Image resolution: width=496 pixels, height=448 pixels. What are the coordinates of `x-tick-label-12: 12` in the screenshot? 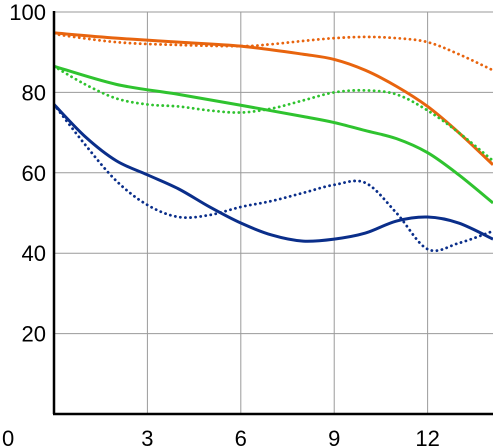 It's located at (427, 437).